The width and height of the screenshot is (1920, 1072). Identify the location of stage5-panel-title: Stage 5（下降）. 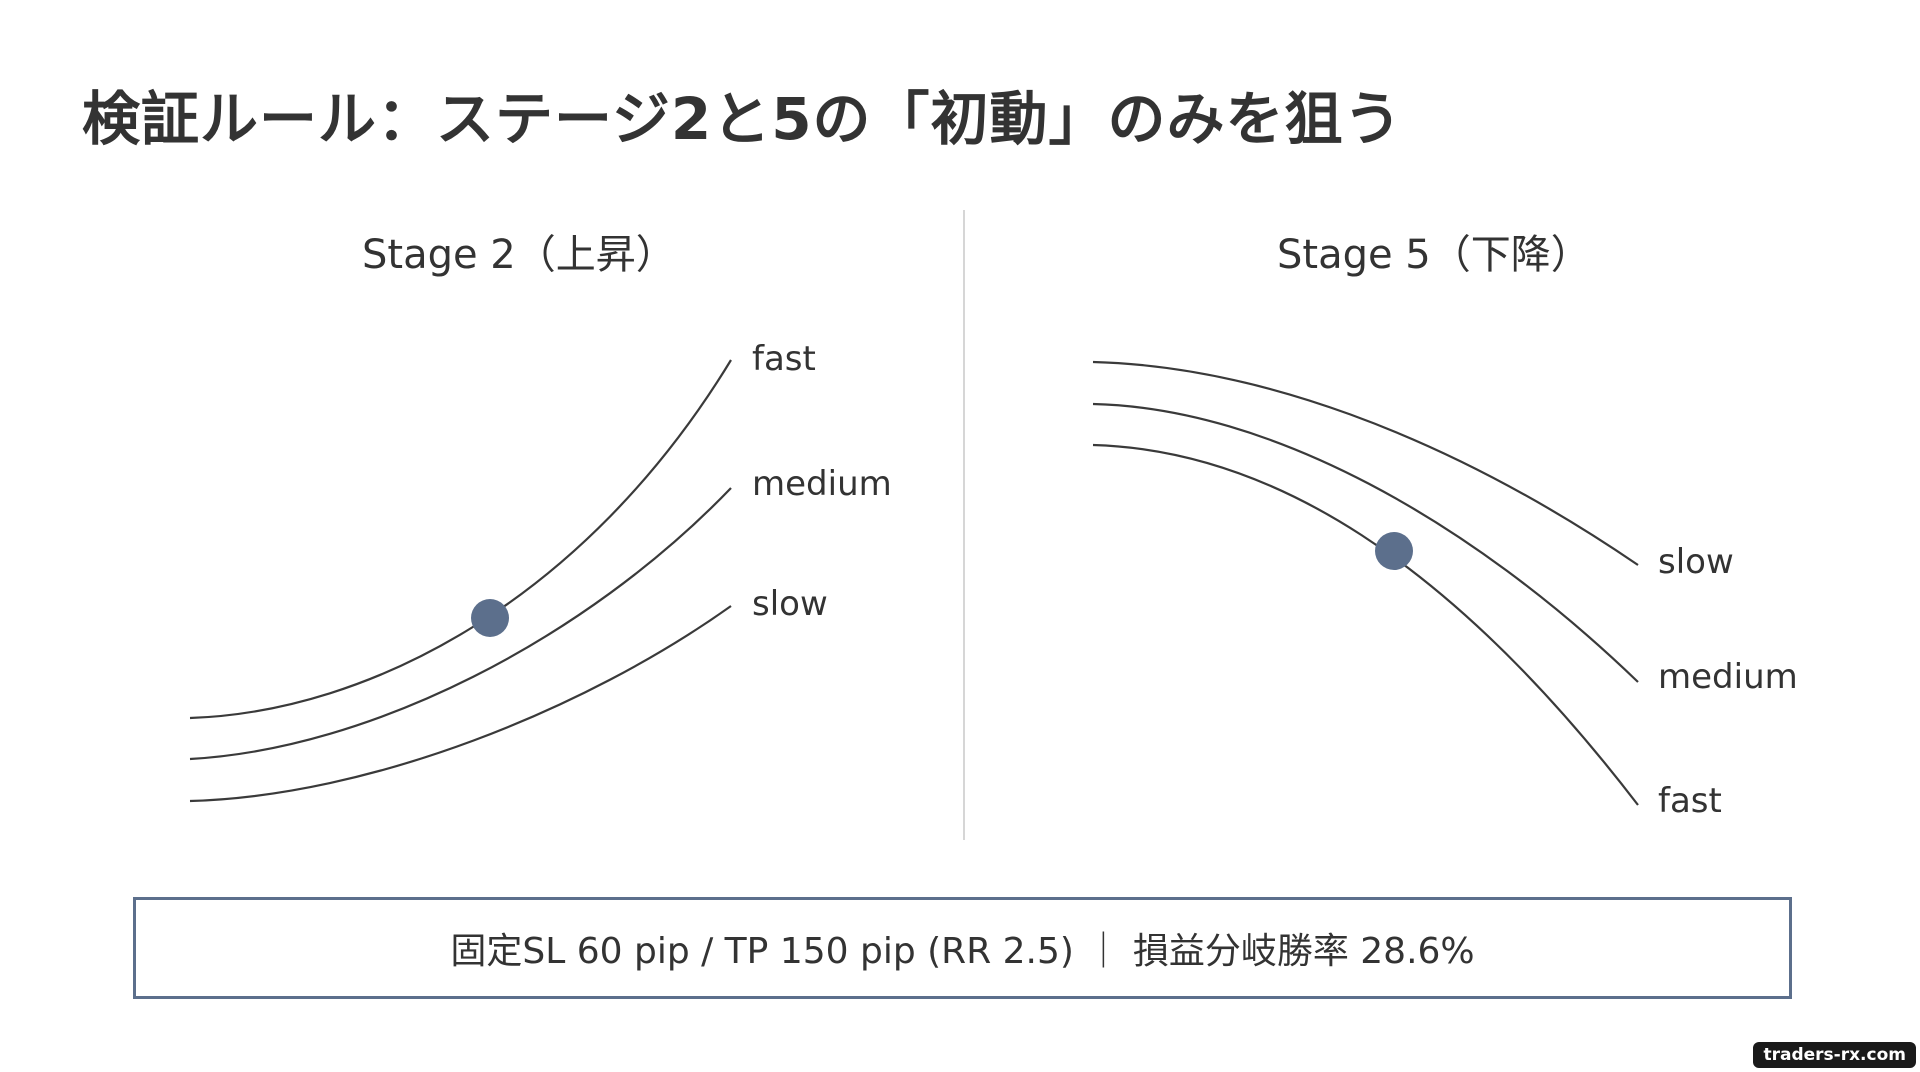
(1434, 255).